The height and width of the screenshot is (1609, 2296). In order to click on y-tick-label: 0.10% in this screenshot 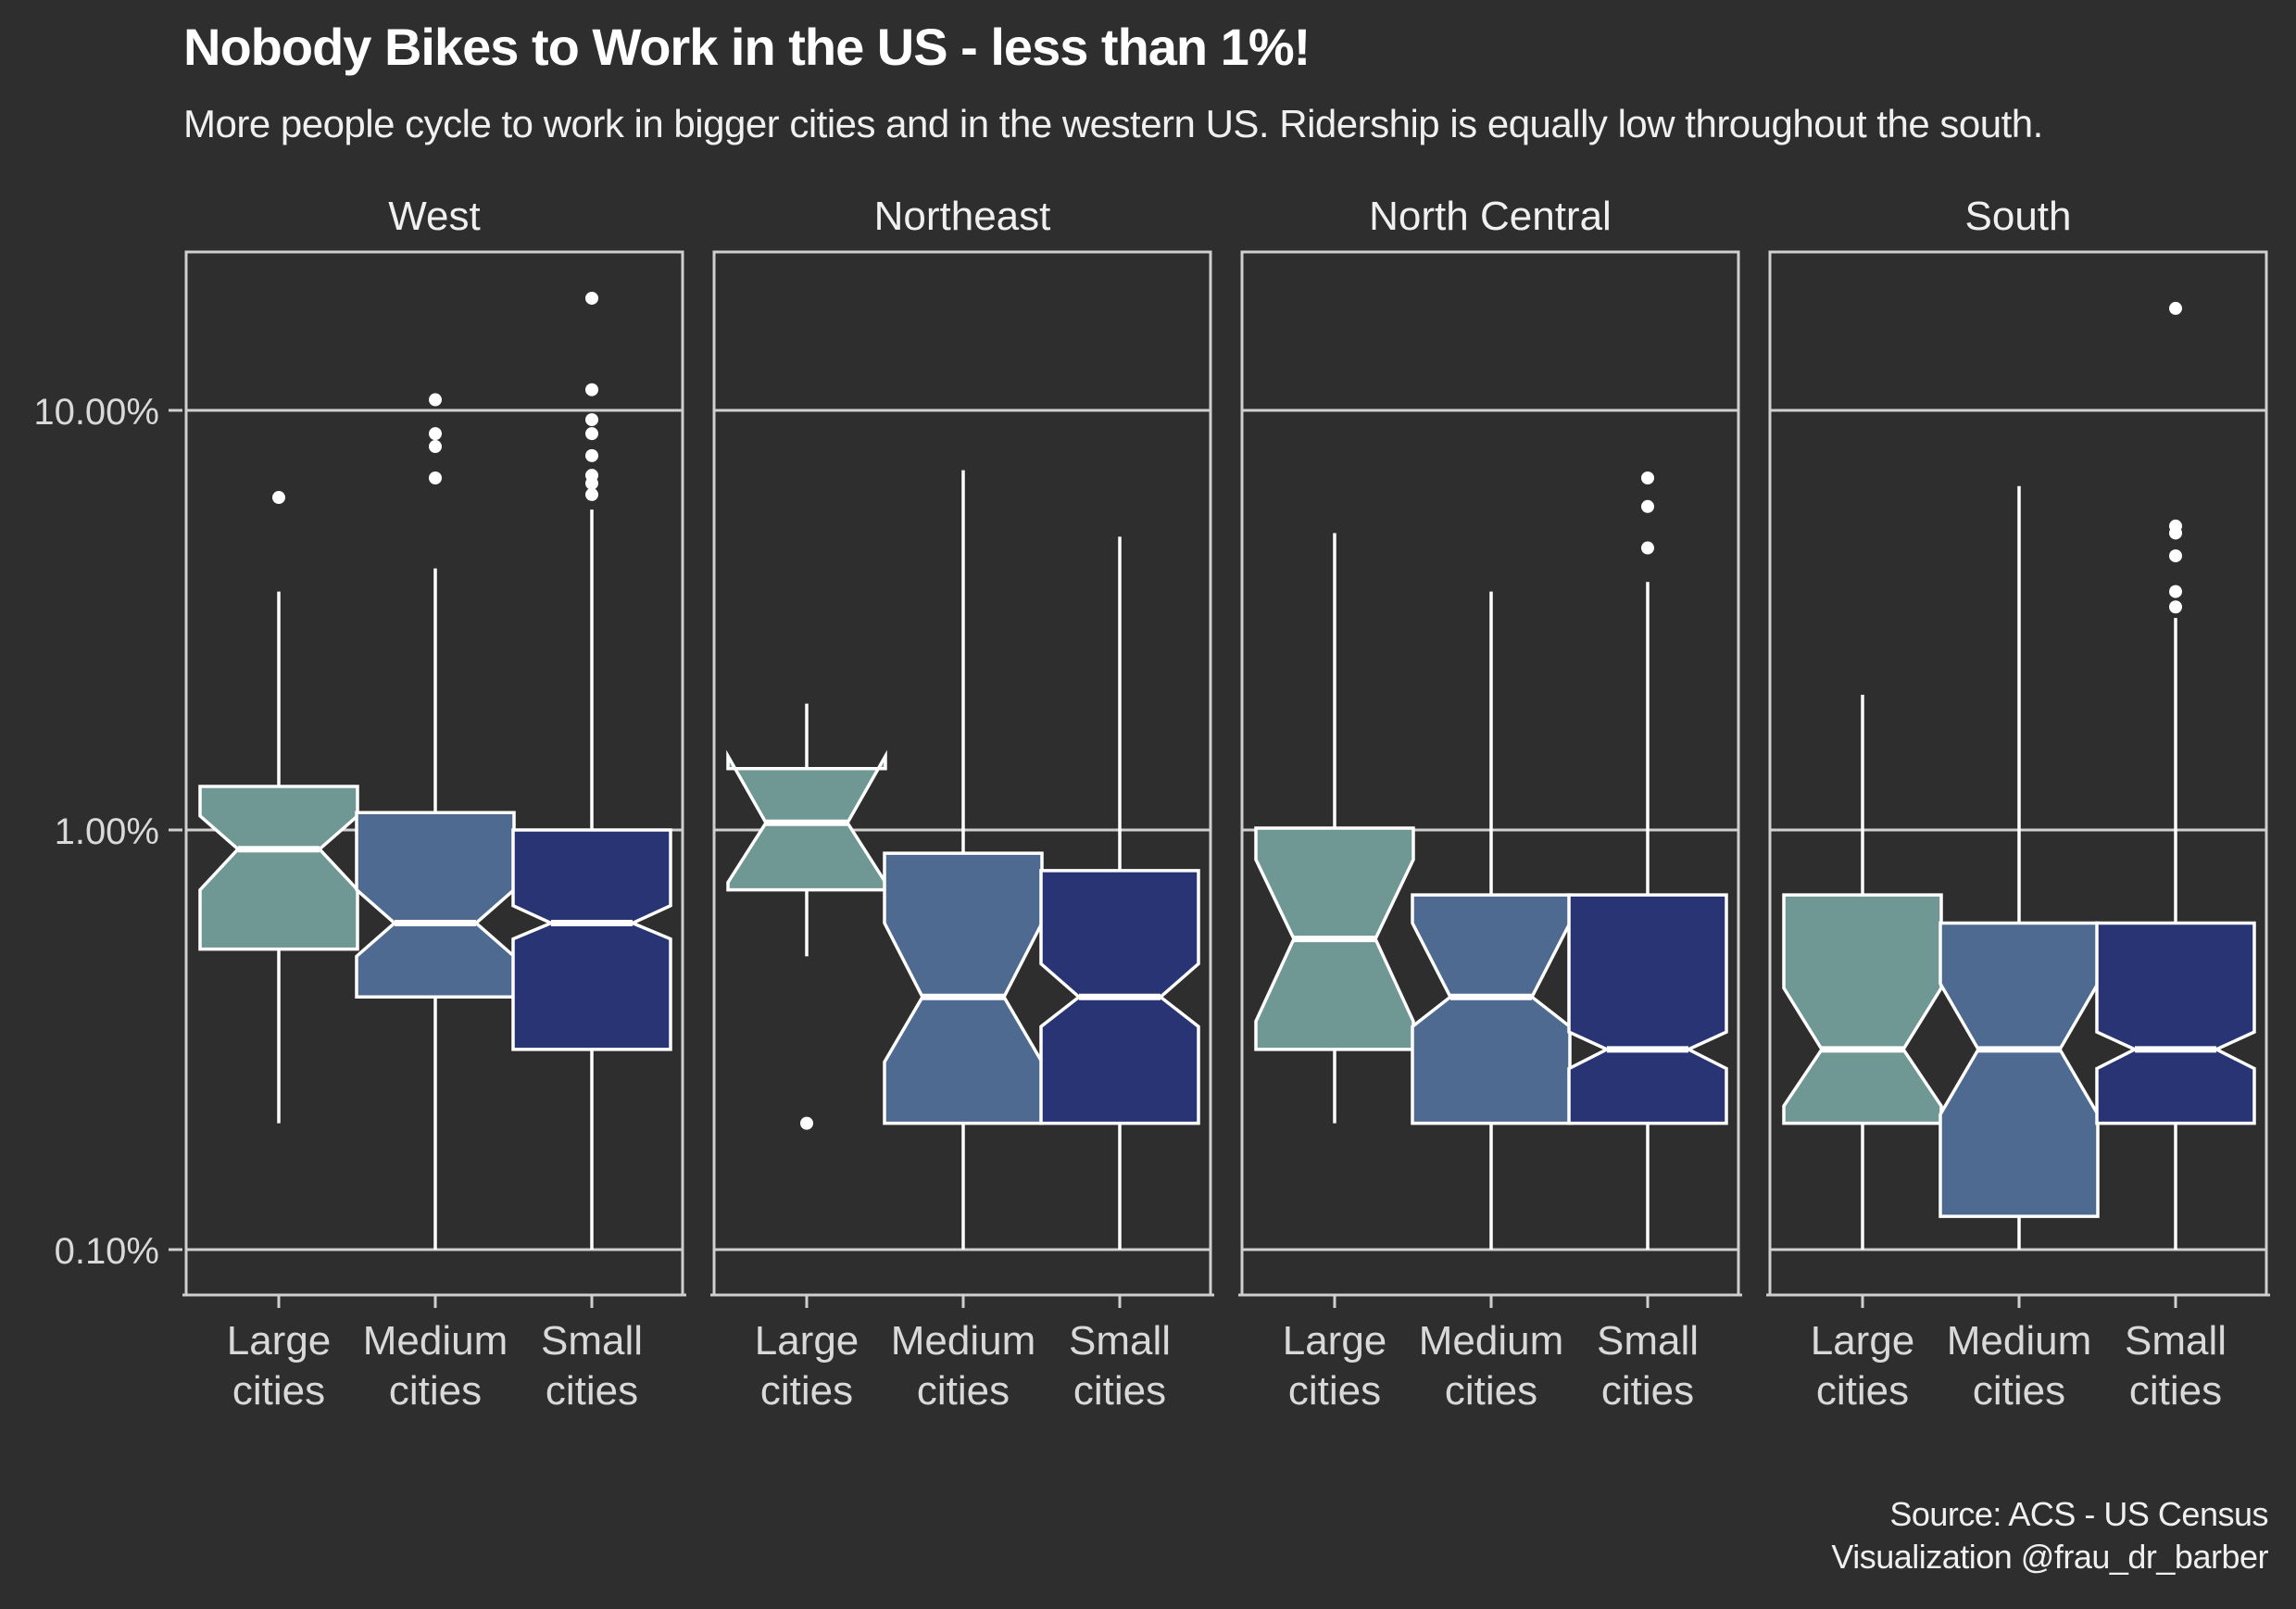, I will do `click(107, 1251)`.